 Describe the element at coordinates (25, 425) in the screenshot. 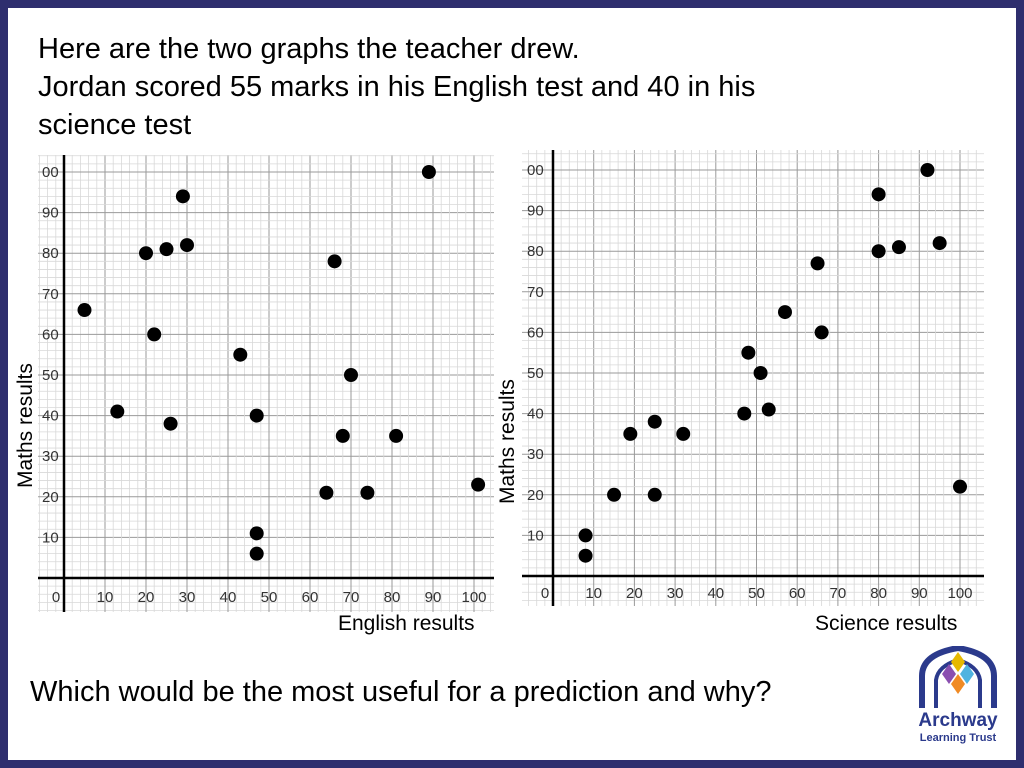

I see `chart-1-y-axis-label: Maths results` at that location.